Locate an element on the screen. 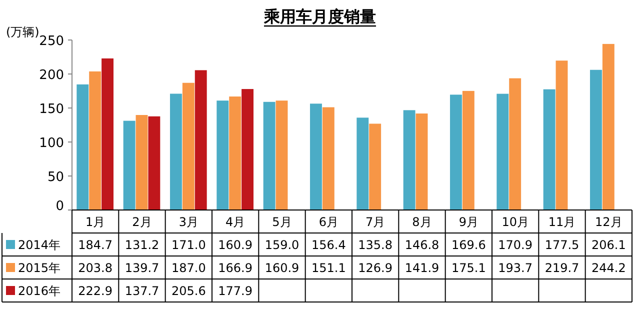 The width and height of the screenshot is (640, 328). data-label: 203.8 is located at coordinates (95, 268).